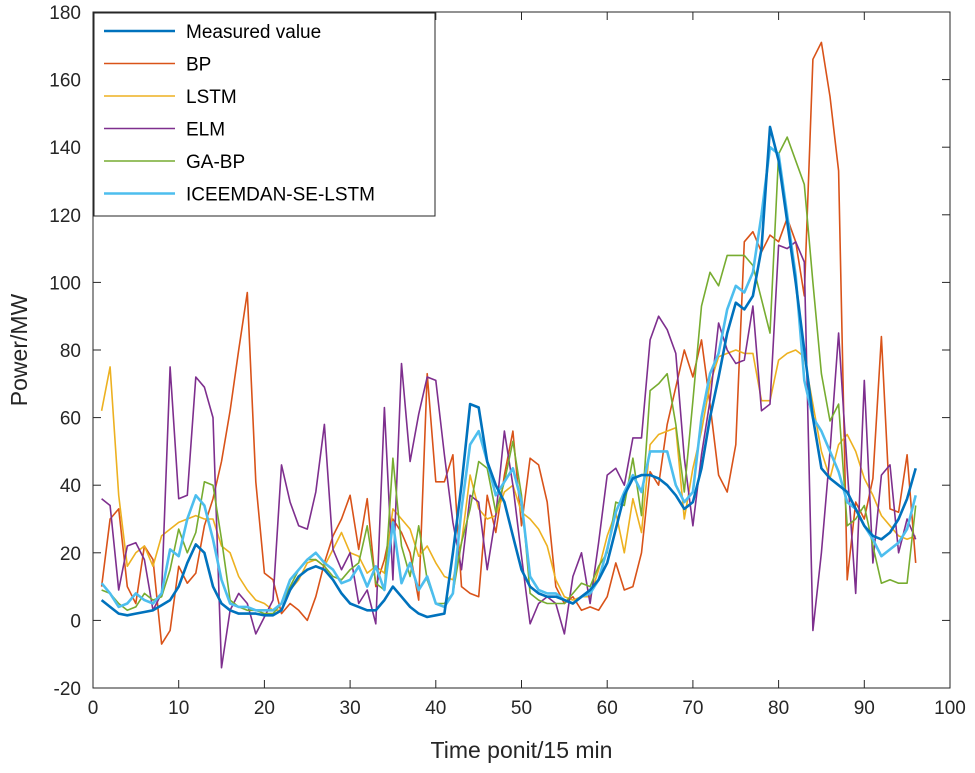 The image size is (975, 773). What do you see at coordinates (215, 162) in the screenshot?
I see `legend-entry: GA-BP` at bounding box center [215, 162].